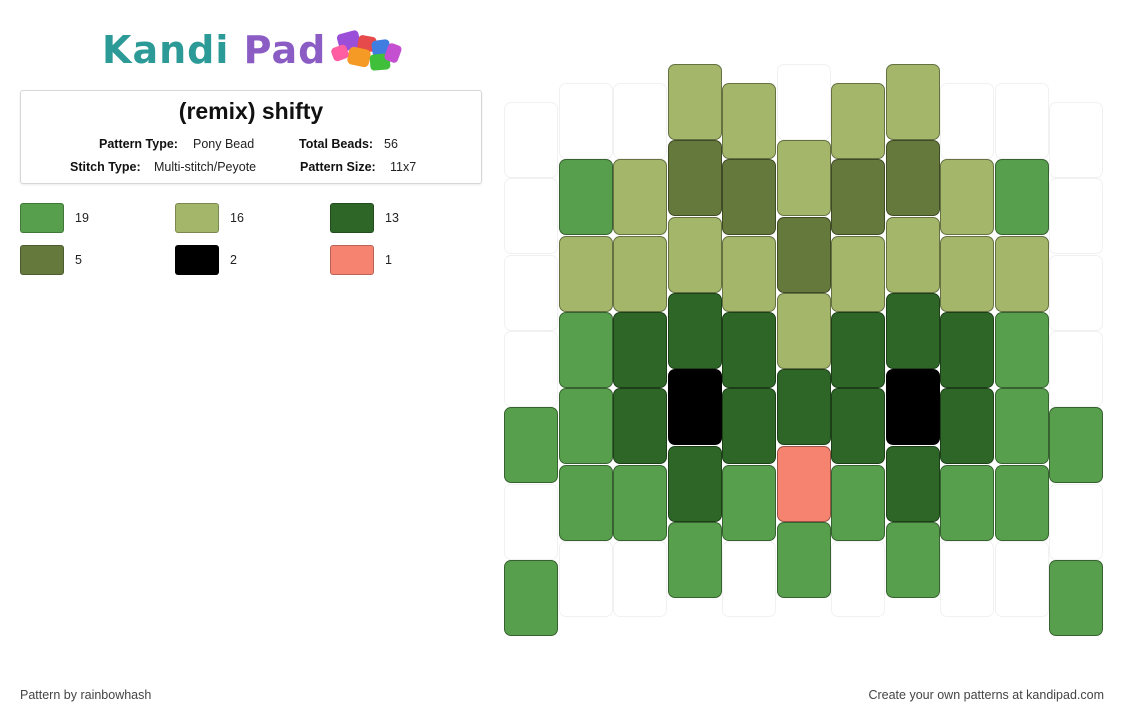 Image resolution: width=1124 pixels, height=720 pixels. I want to click on total-beads-value: 56, so click(391, 144).